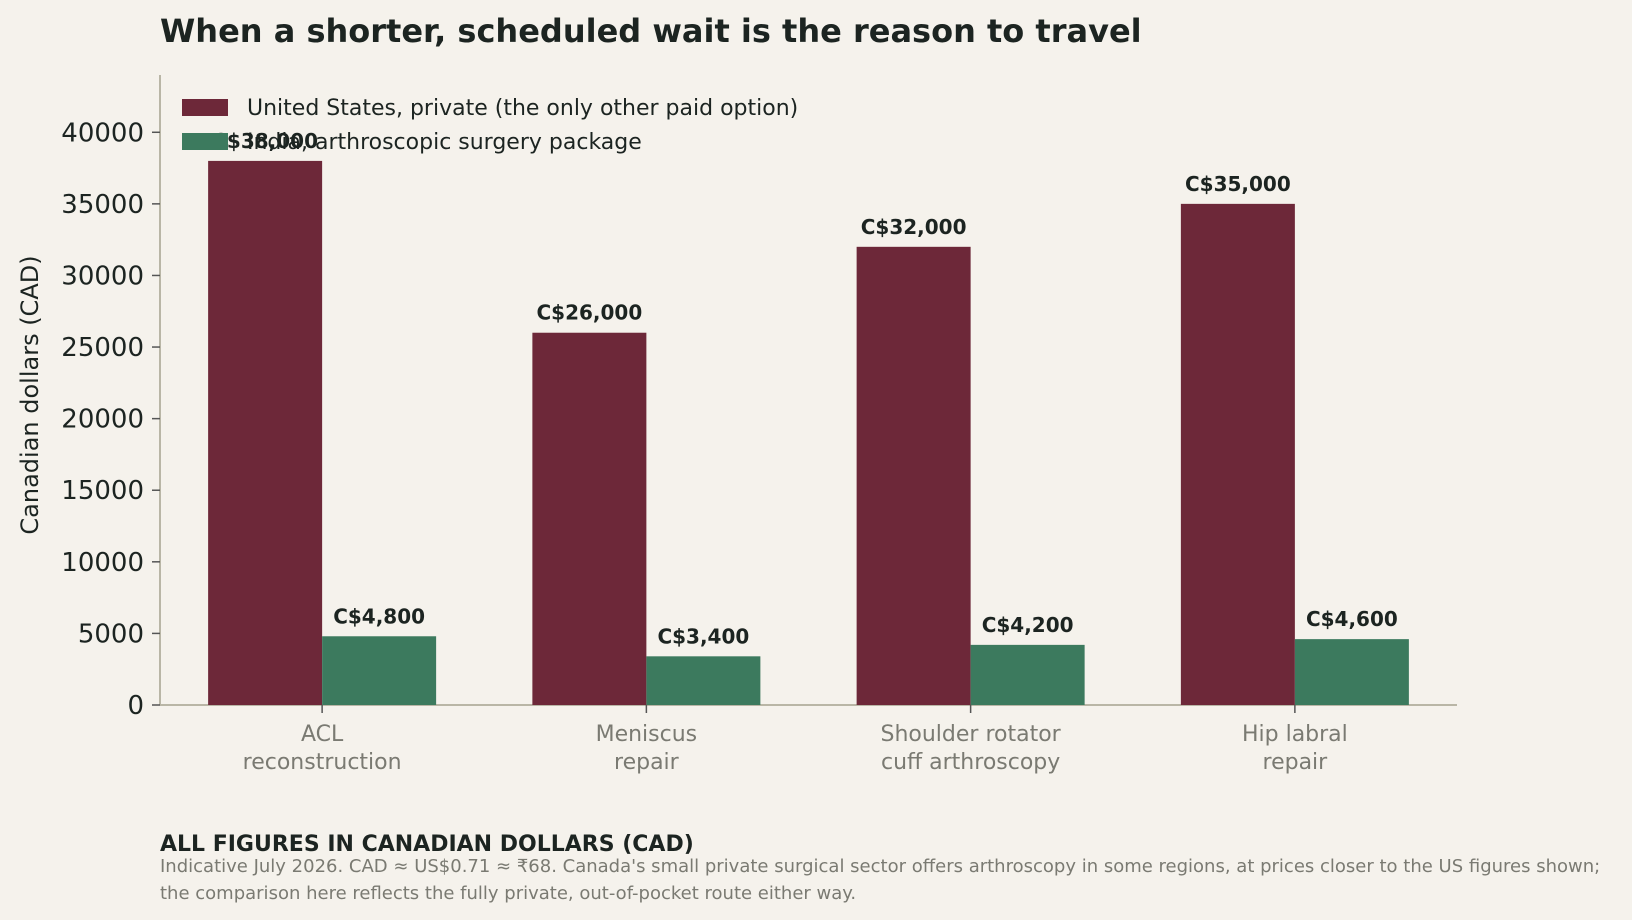 Image resolution: width=1632 pixels, height=920 pixels. What do you see at coordinates (914, 227) in the screenshot?
I see `bar-value-label: C$32,000` at bounding box center [914, 227].